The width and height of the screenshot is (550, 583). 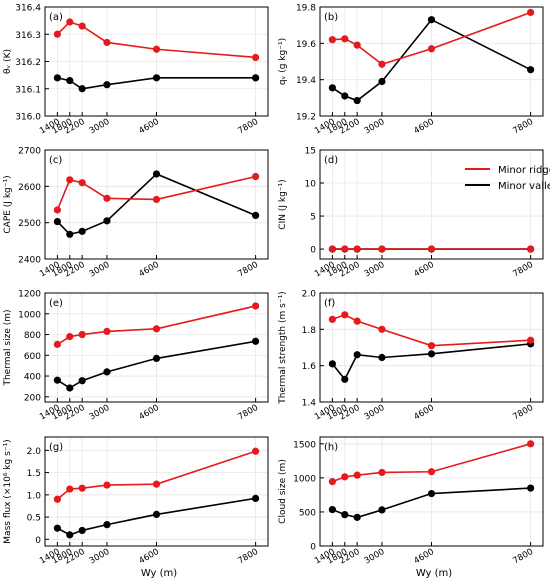 I want to click on y-tick-label: 200, so click(x=32, y=398).